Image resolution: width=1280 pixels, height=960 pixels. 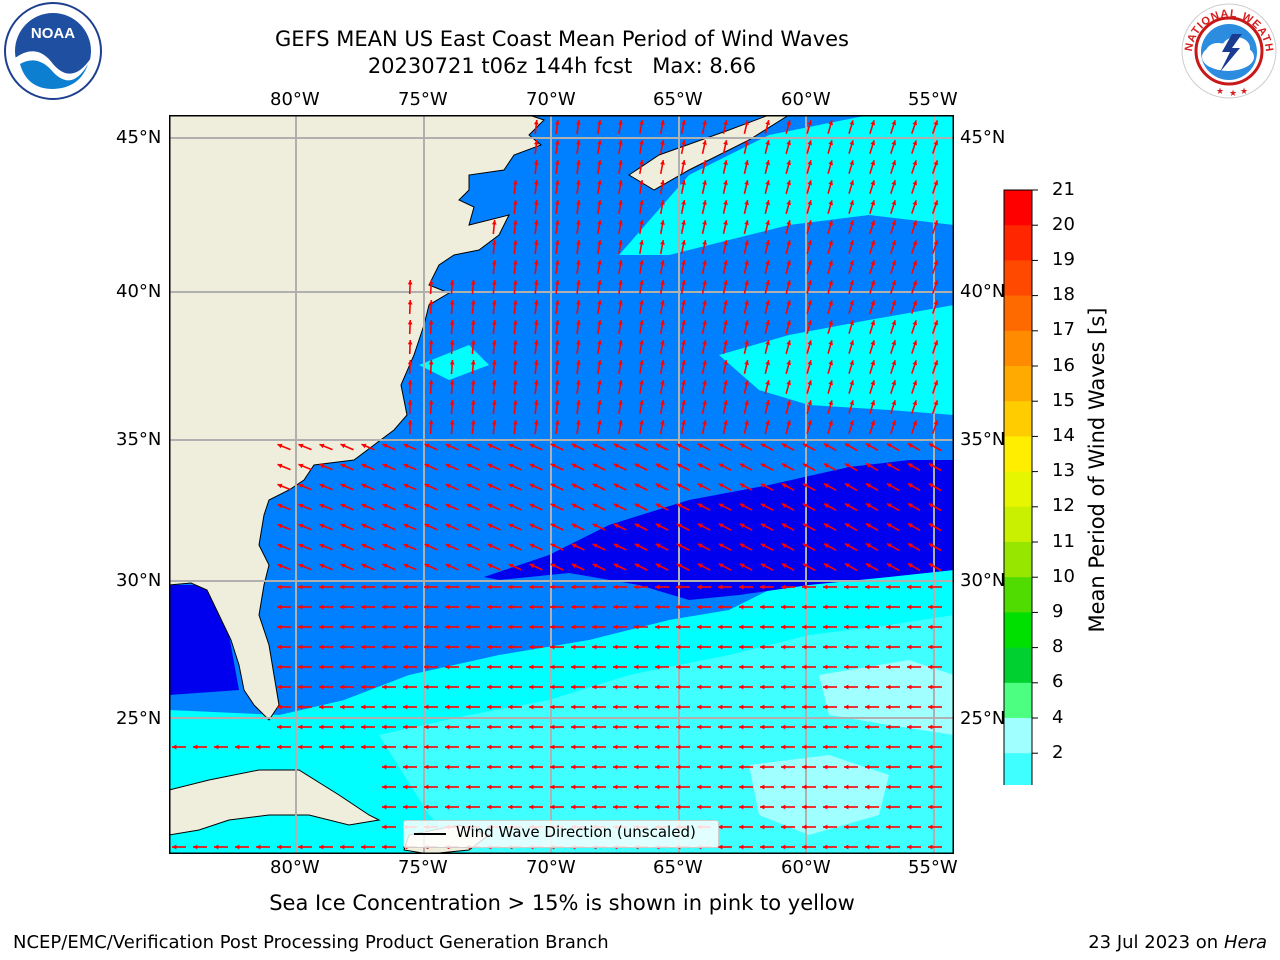 I want to click on colorbar-tick-6: 6, so click(x=1058, y=681).